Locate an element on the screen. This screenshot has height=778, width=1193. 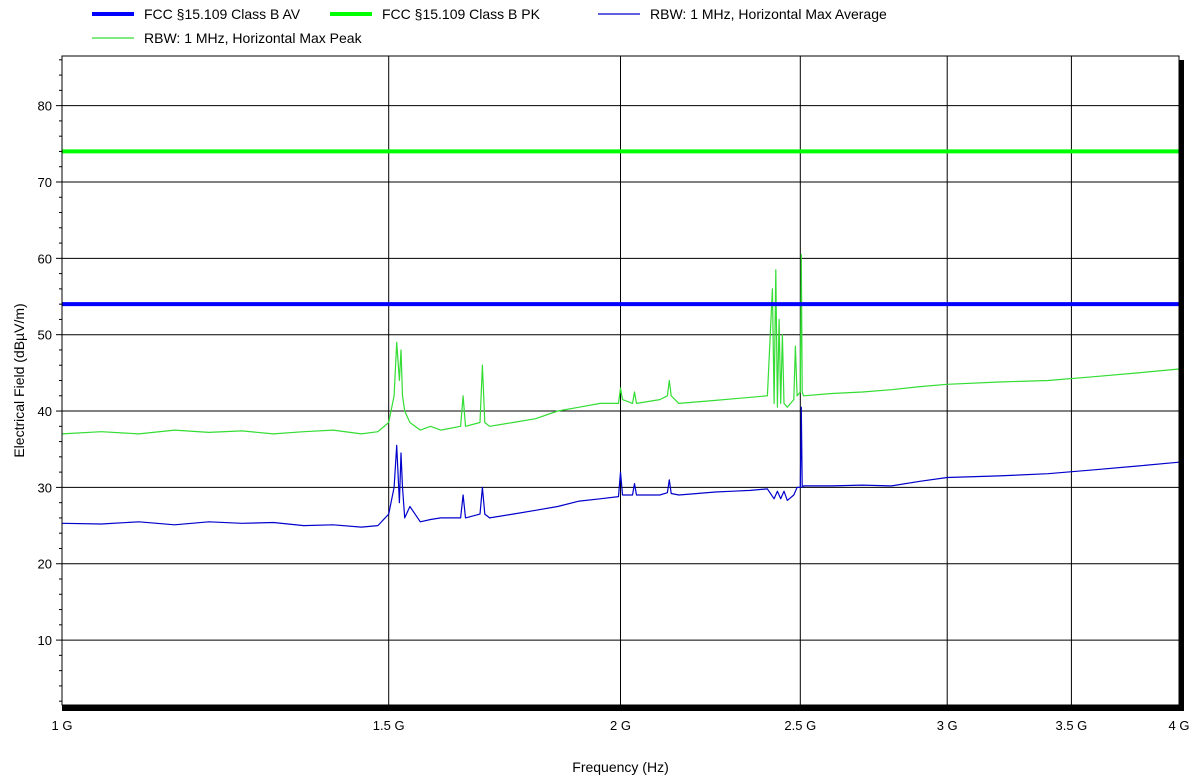
x-tick-label: 2 G is located at coordinates (620, 725).